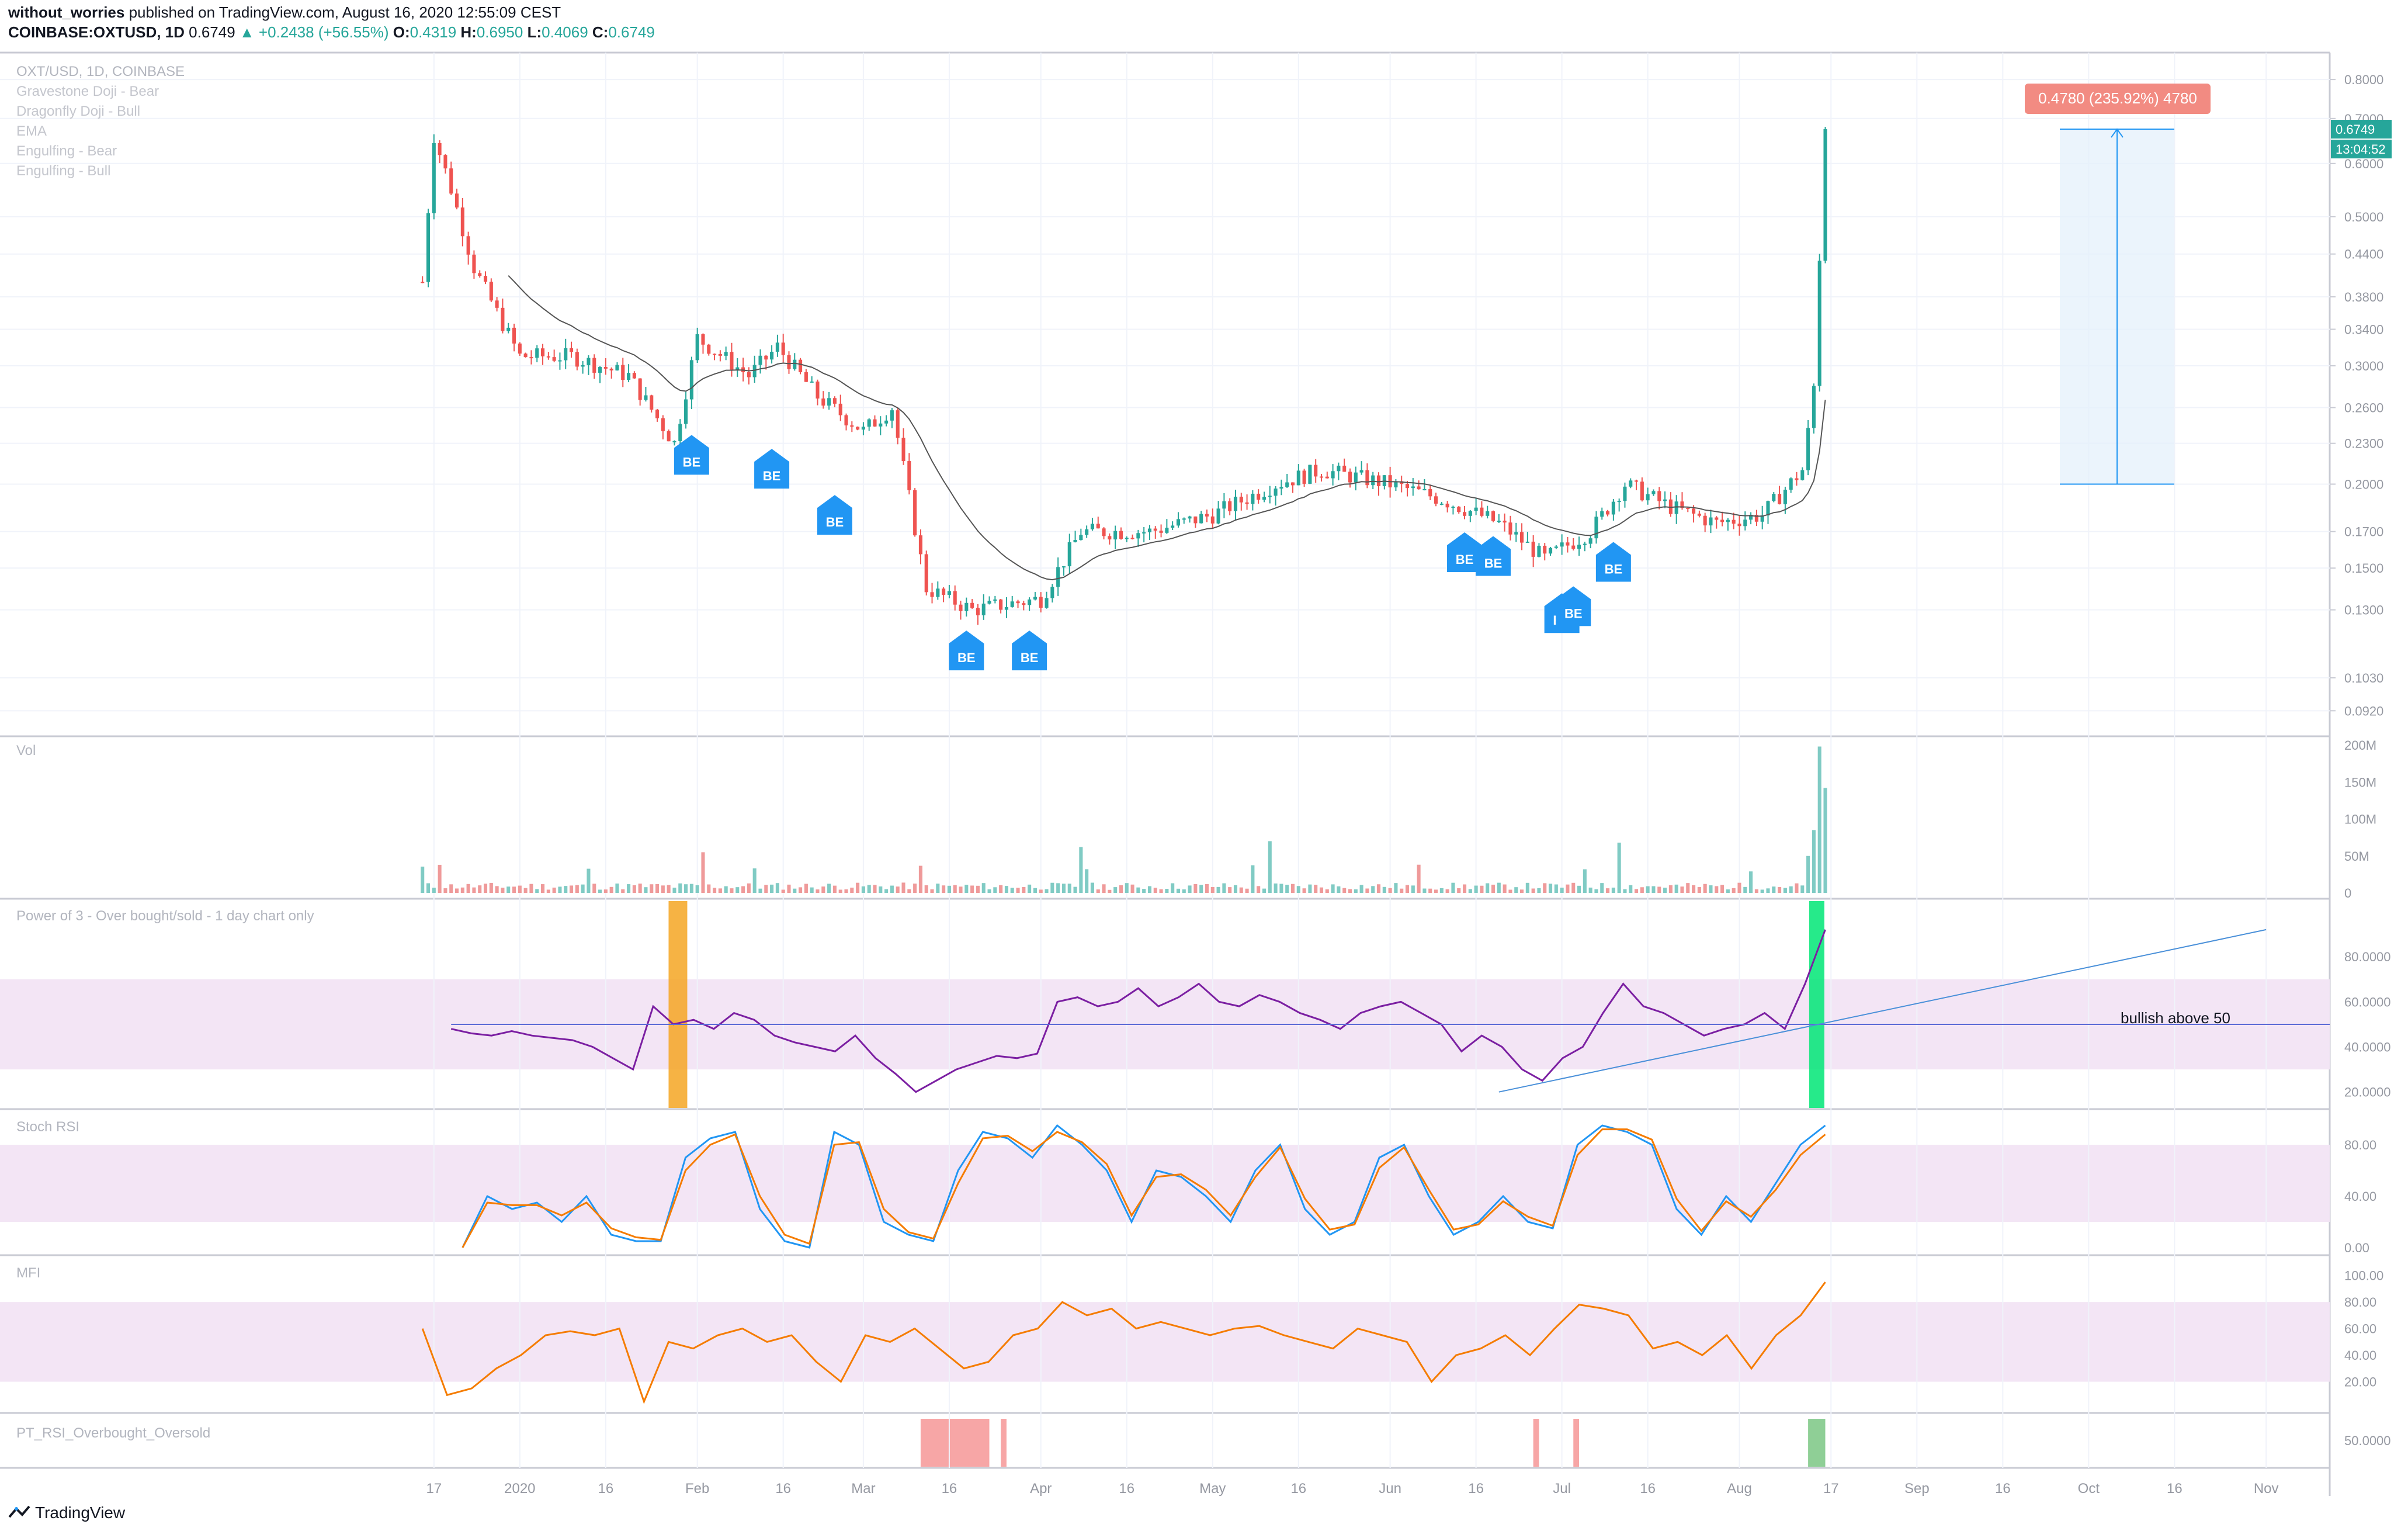 This screenshot has height=1531, width=2408. I want to click on symbol-label: COINBASE:OXTUSD, 1D, so click(96, 32).